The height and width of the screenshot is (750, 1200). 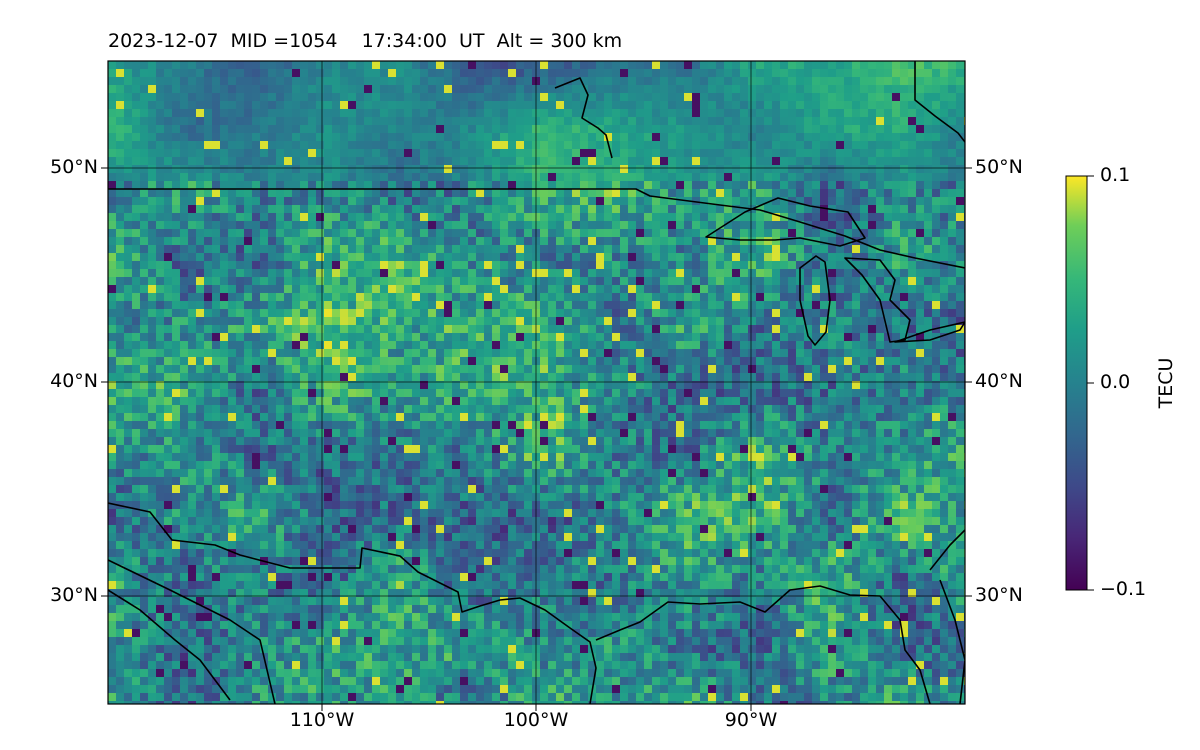 I want to click on lat-label-40n-right: 40°N, so click(x=999, y=381).